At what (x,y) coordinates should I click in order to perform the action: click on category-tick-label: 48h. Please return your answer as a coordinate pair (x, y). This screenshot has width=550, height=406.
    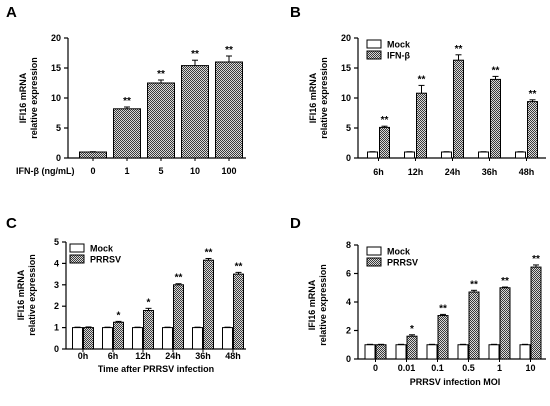
    Looking at the image, I should click on (527, 172).